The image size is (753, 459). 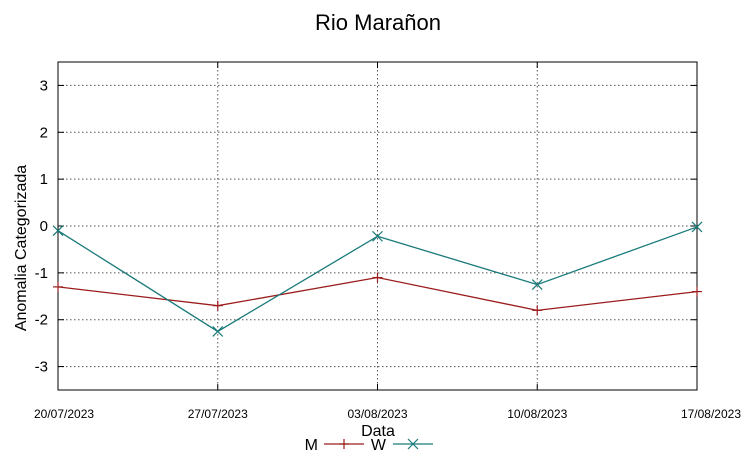 What do you see at coordinates (44, 132) in the screenshot?
I see `y-tick-label: 2` at bounding box center [44, 132].